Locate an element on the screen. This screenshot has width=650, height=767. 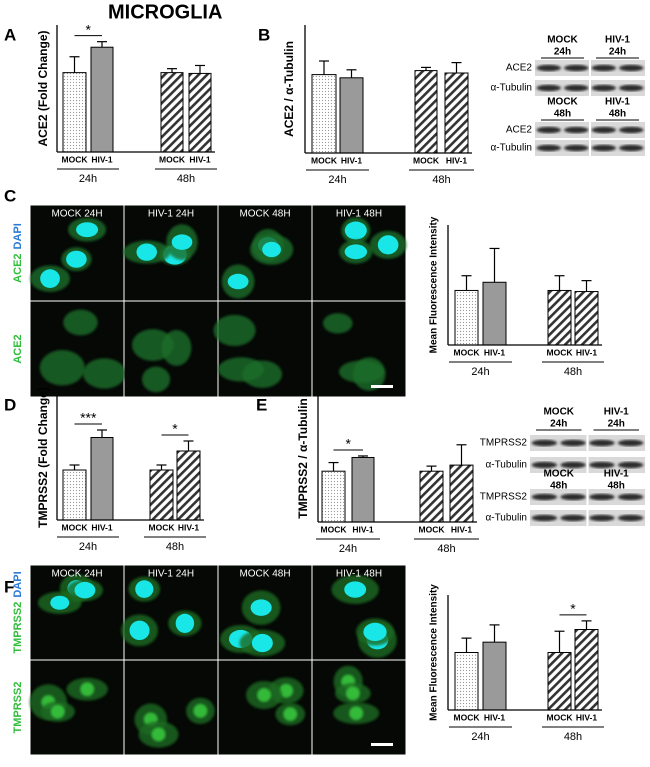
panel-letter: F is located at coordinates (9, 586).